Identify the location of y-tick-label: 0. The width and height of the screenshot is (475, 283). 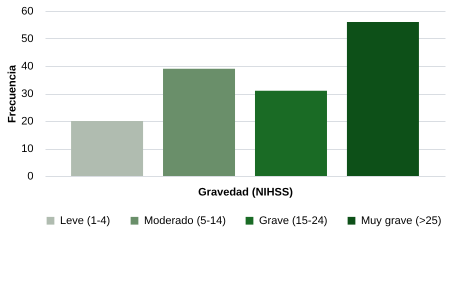
(30, 176).